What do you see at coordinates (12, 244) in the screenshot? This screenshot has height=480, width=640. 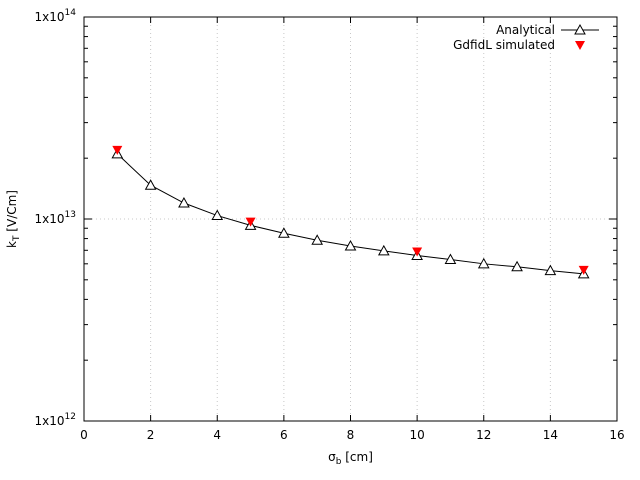 I see `y-axis-label-symbol: k` at bounding box center [12, 244].